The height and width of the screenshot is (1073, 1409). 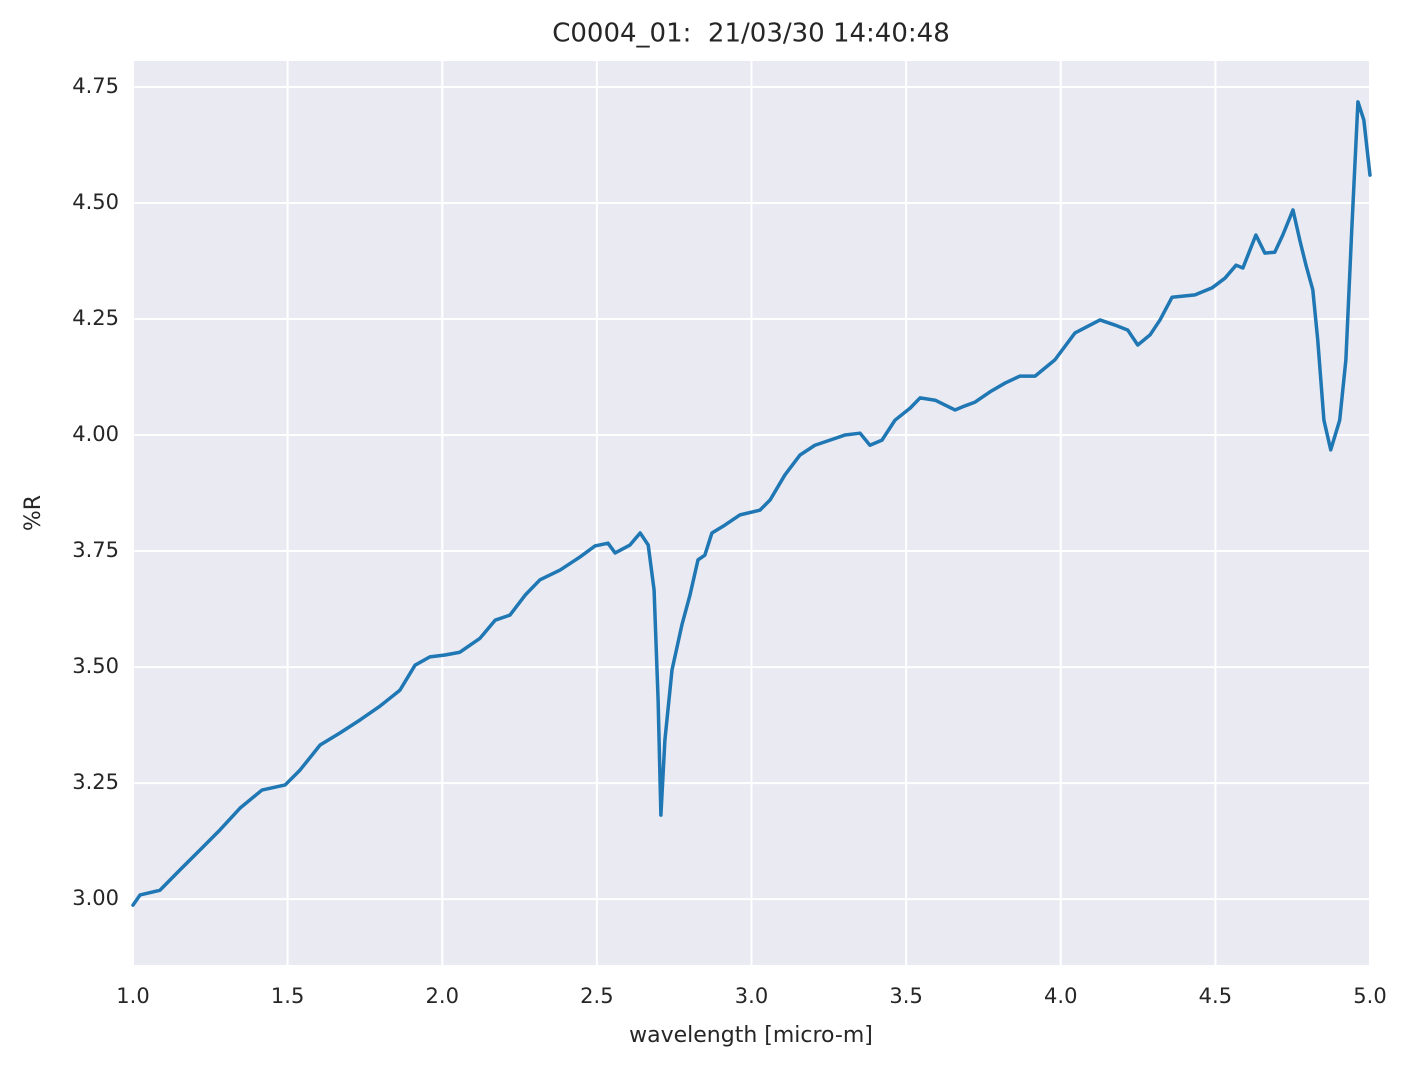 What do you see at coordinates (95, 898) in the screenshot?
I see `y-tick-label: 3.00` at bounding box center [95, 898].